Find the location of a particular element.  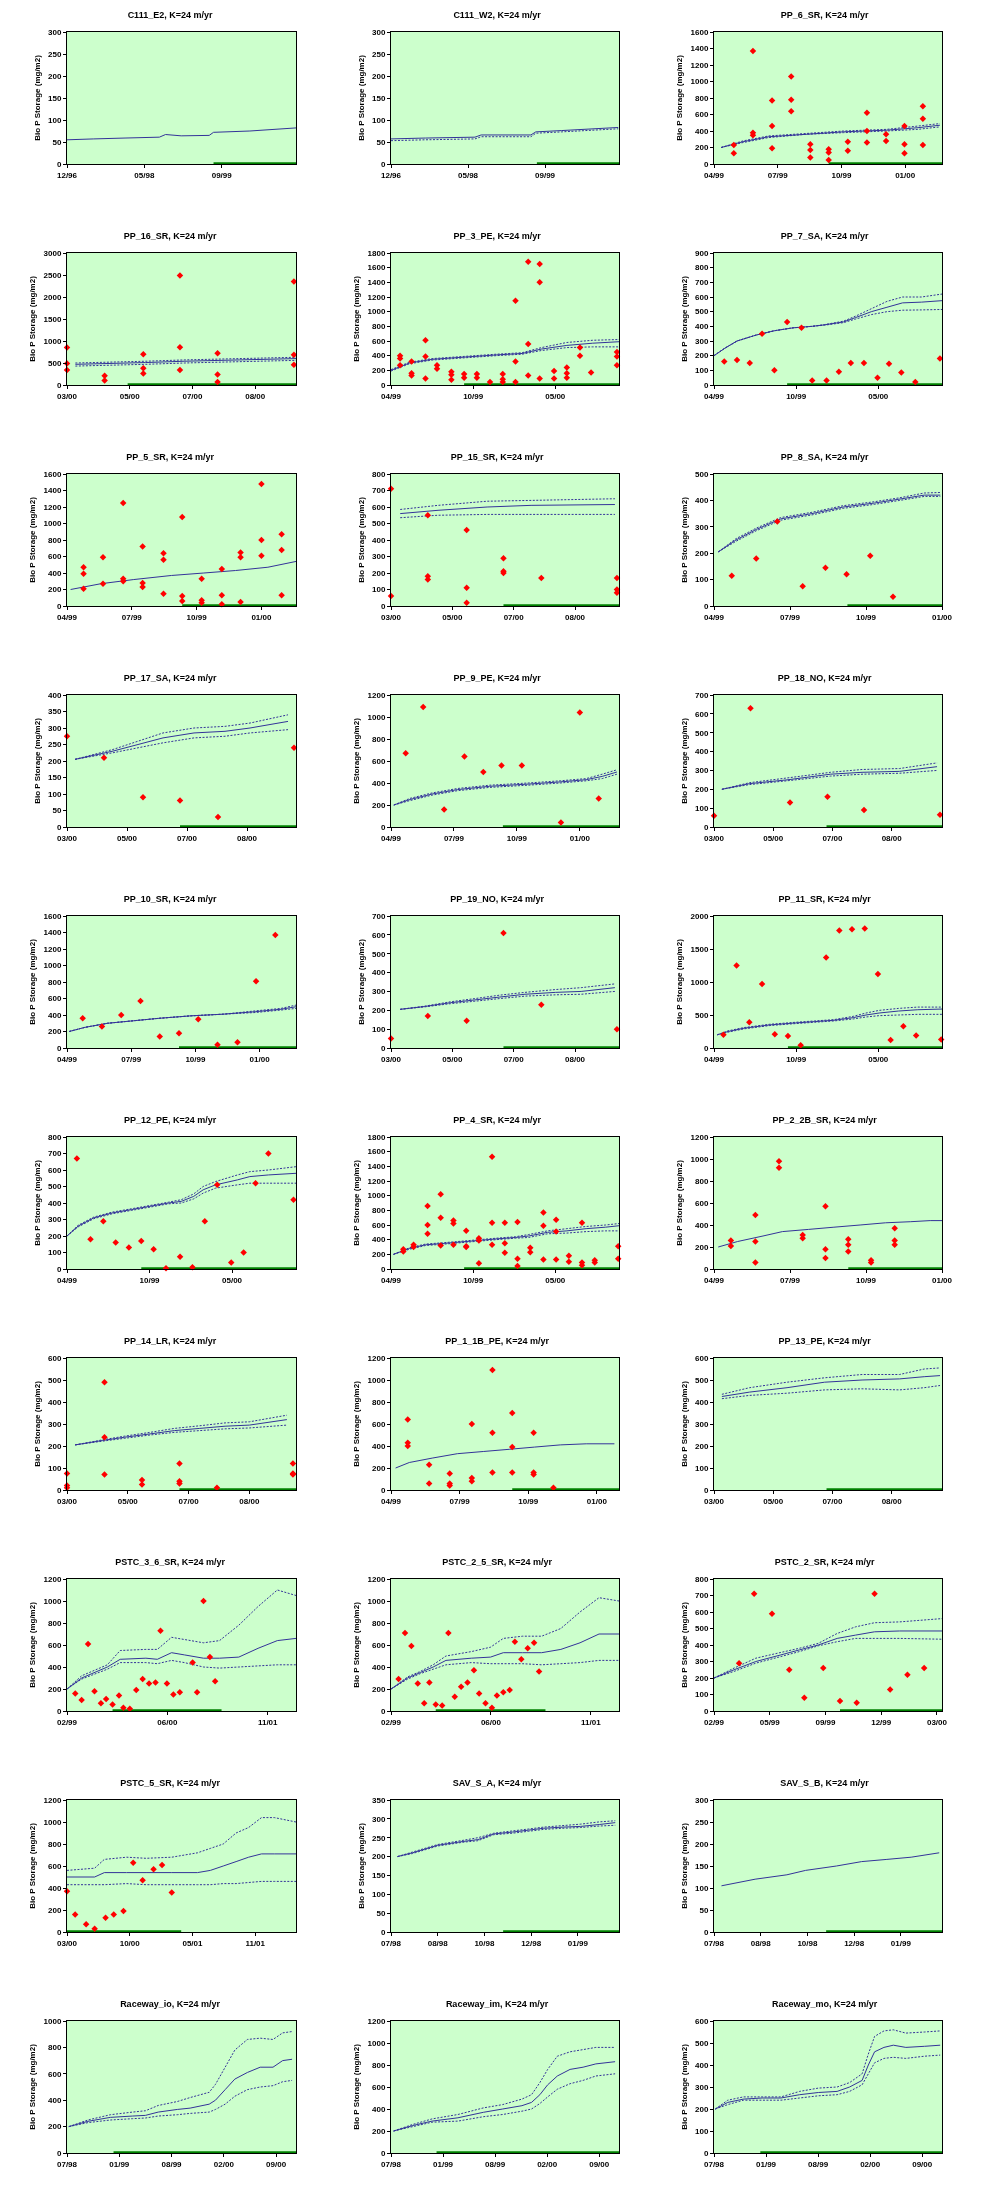

x-tick-label: 12/98 is located at coordinates (531, 1943).